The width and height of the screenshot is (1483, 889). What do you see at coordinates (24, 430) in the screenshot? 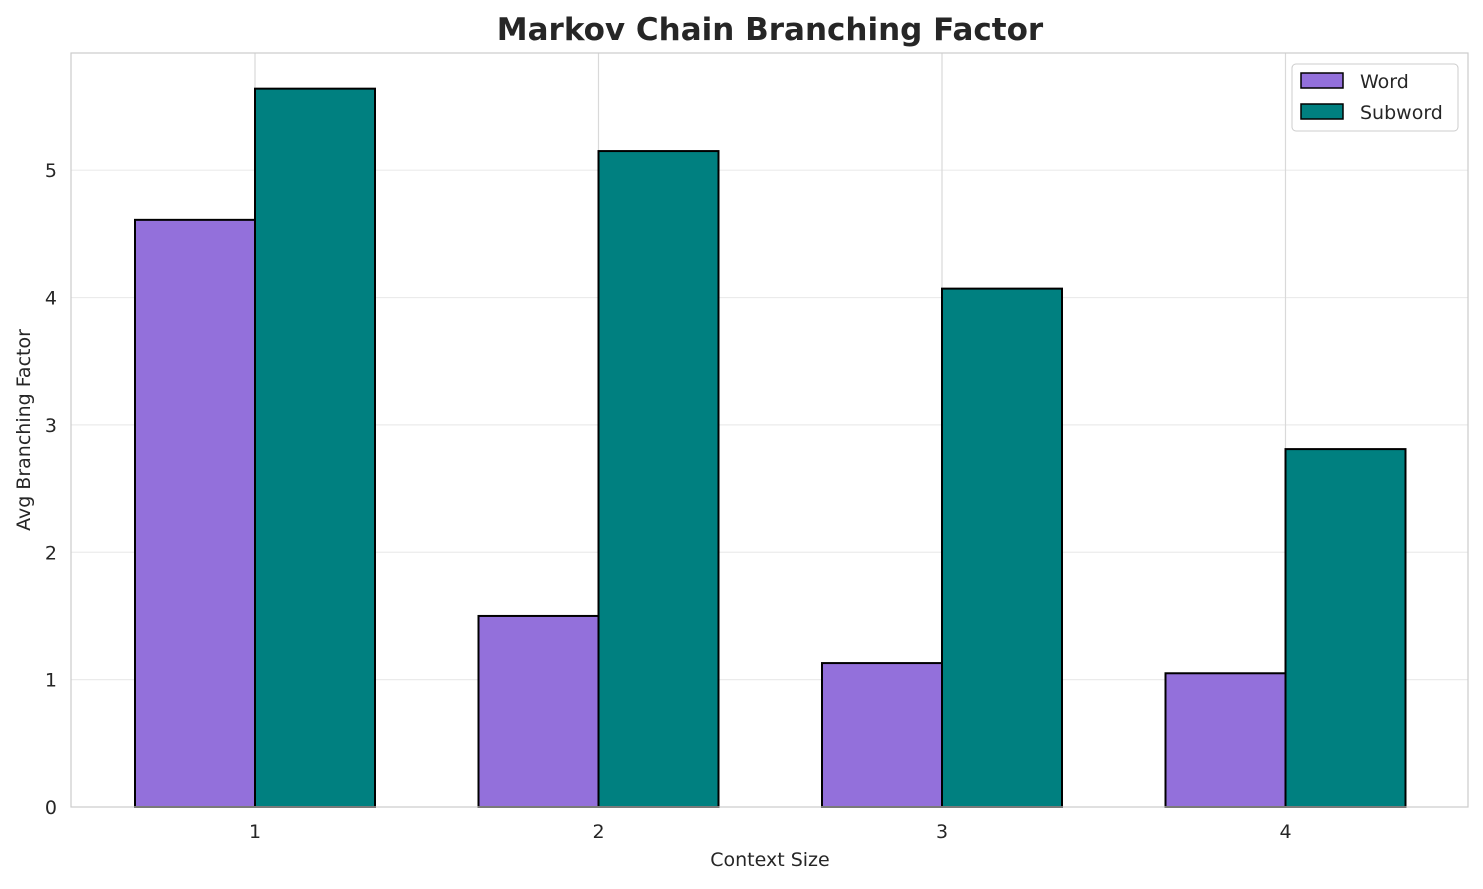
I see `y-axis-label: Avg Branching Factor` at bounding box center [24, 430].